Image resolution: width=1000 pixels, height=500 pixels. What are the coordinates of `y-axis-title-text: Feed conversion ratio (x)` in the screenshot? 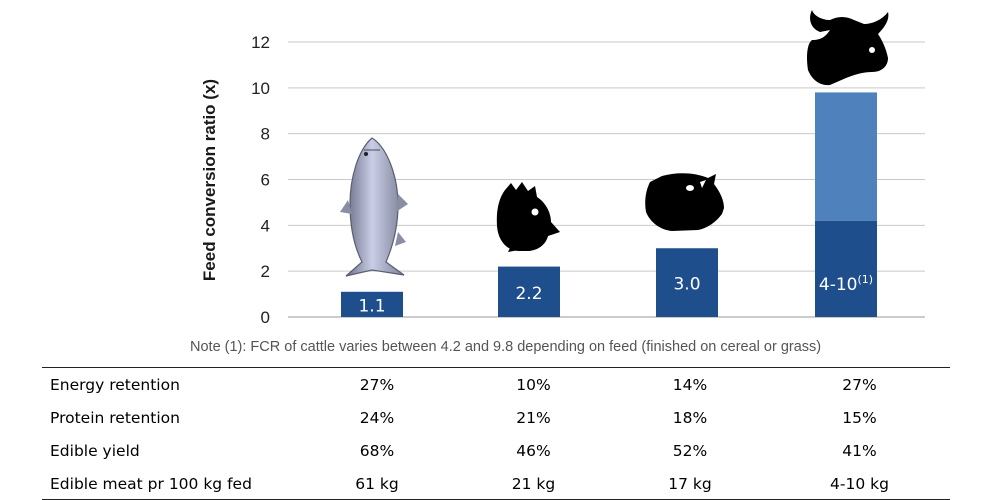 It's located at (209, 180).